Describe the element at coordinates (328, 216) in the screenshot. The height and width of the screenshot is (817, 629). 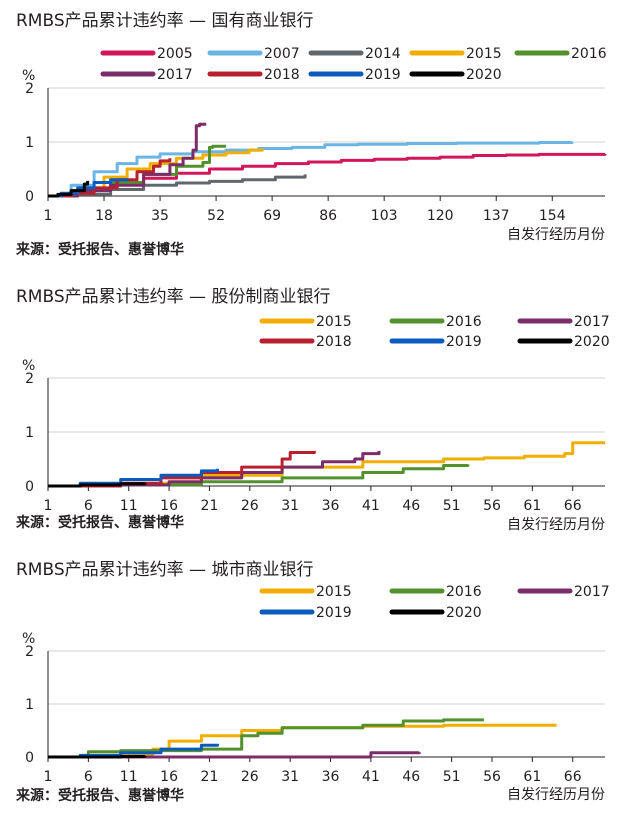
I see `x-tick-label: 86` at that location.